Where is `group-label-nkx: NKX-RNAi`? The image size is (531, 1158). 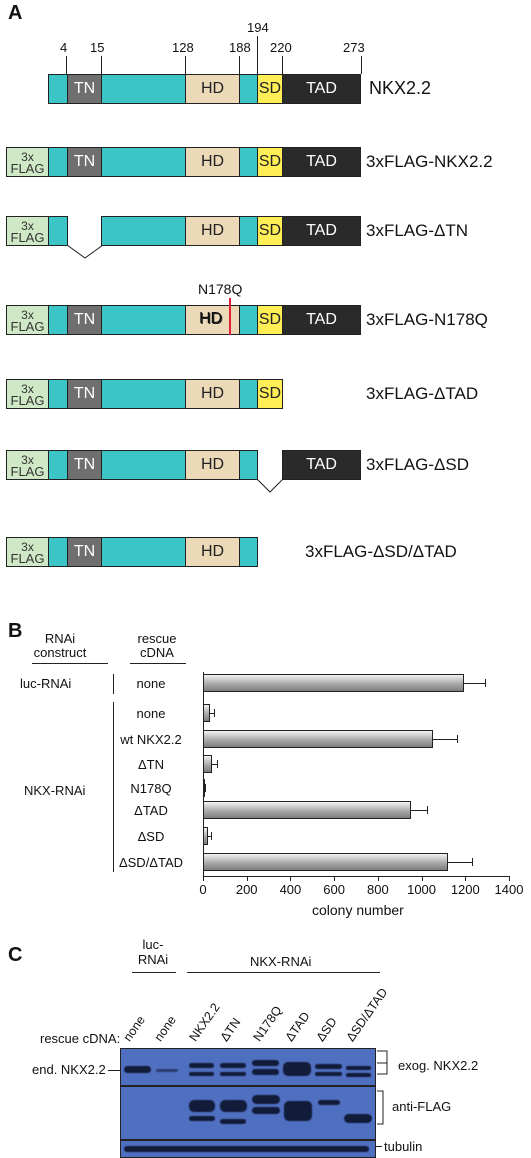 group-label-nkx: NKX-RNAi is located at coordinates (55, 790).